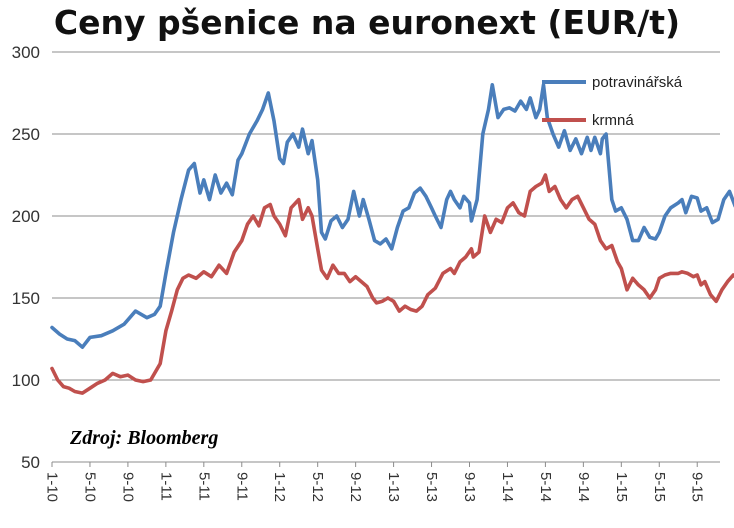  I want to click on y-tick-label: 50, so click(30, 462).